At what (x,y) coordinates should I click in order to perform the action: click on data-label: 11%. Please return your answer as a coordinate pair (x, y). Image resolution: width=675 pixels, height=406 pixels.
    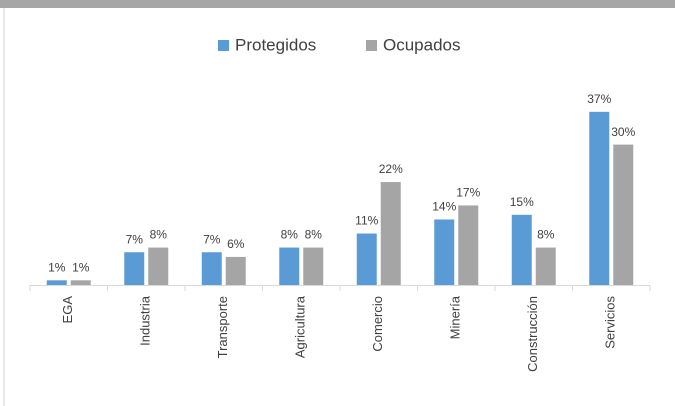
    Looking at the image, I should click on (366, 221).